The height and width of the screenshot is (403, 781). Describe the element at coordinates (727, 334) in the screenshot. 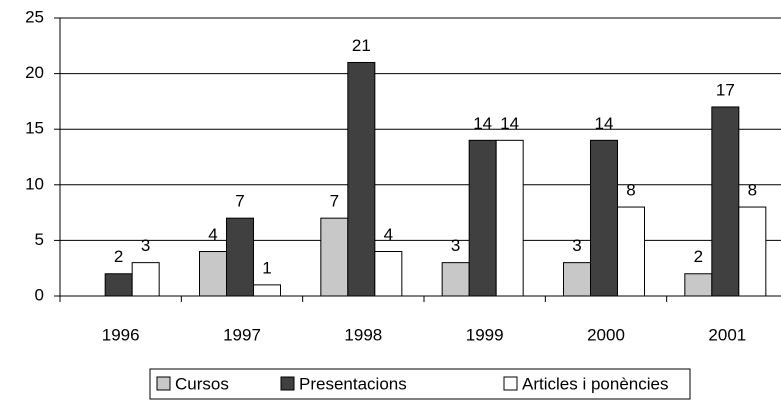

I see `x-tick-label: 2001` at that location.